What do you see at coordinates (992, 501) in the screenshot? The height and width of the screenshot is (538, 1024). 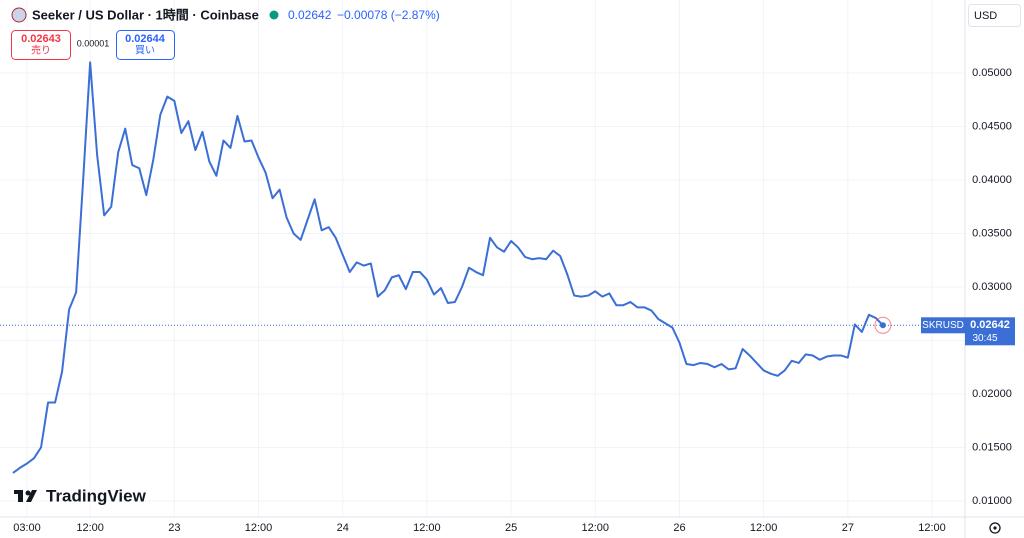 I see `y-tick-label: 0.01000` at bounding box center [992, 501].